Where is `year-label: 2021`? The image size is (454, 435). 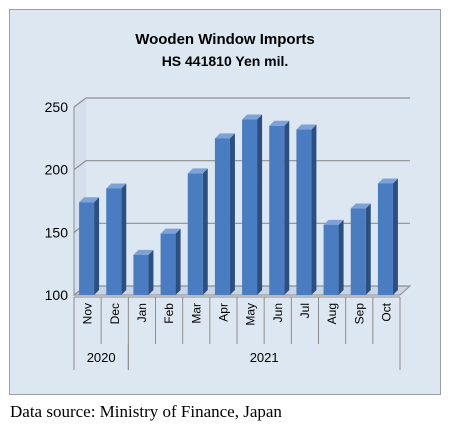
year-label: 2021 is located at coordinates (264, 357).